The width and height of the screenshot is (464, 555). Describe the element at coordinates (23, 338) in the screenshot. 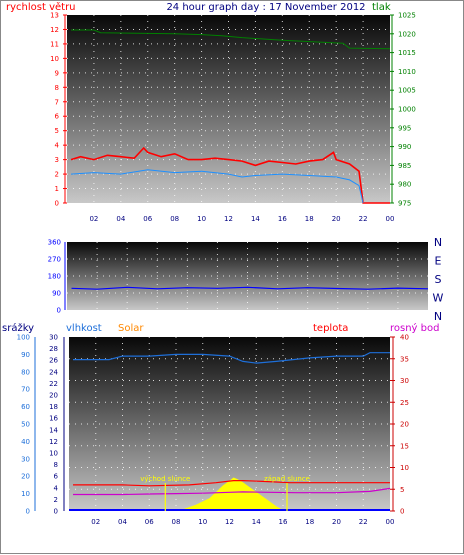

I see `humidity-tick: 100` at that location.